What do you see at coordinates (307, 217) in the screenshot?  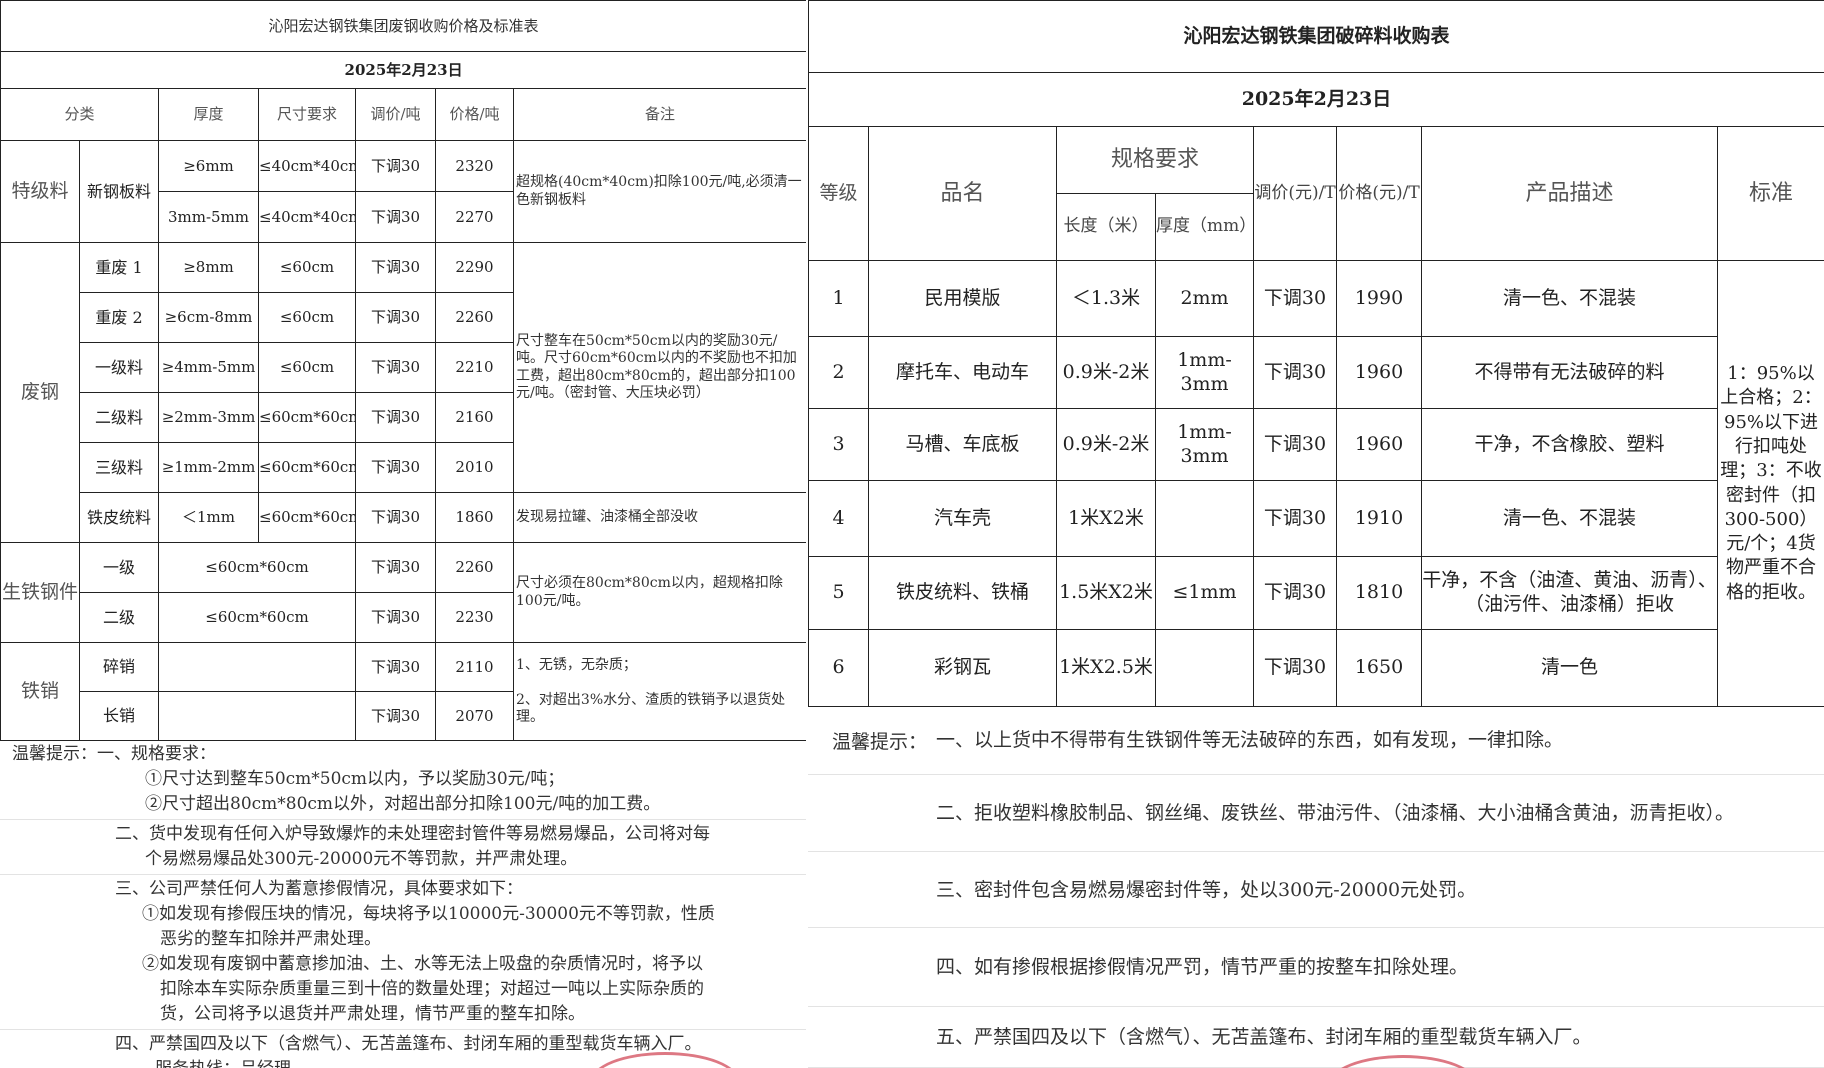 I see `size-cell: ≤40cm*40cm` at bounding box center [307, 217].